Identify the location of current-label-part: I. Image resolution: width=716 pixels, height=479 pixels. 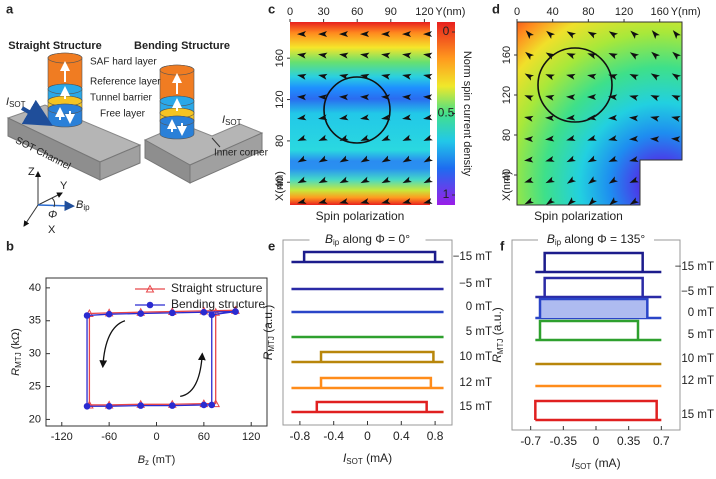
(7, 102).